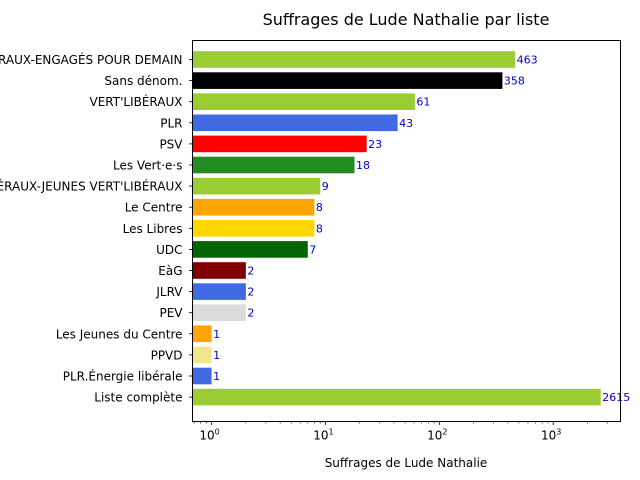 This screenshot has width=640, height=480. I want to click on y-tick-label: Les Libres, so click(153, 229).